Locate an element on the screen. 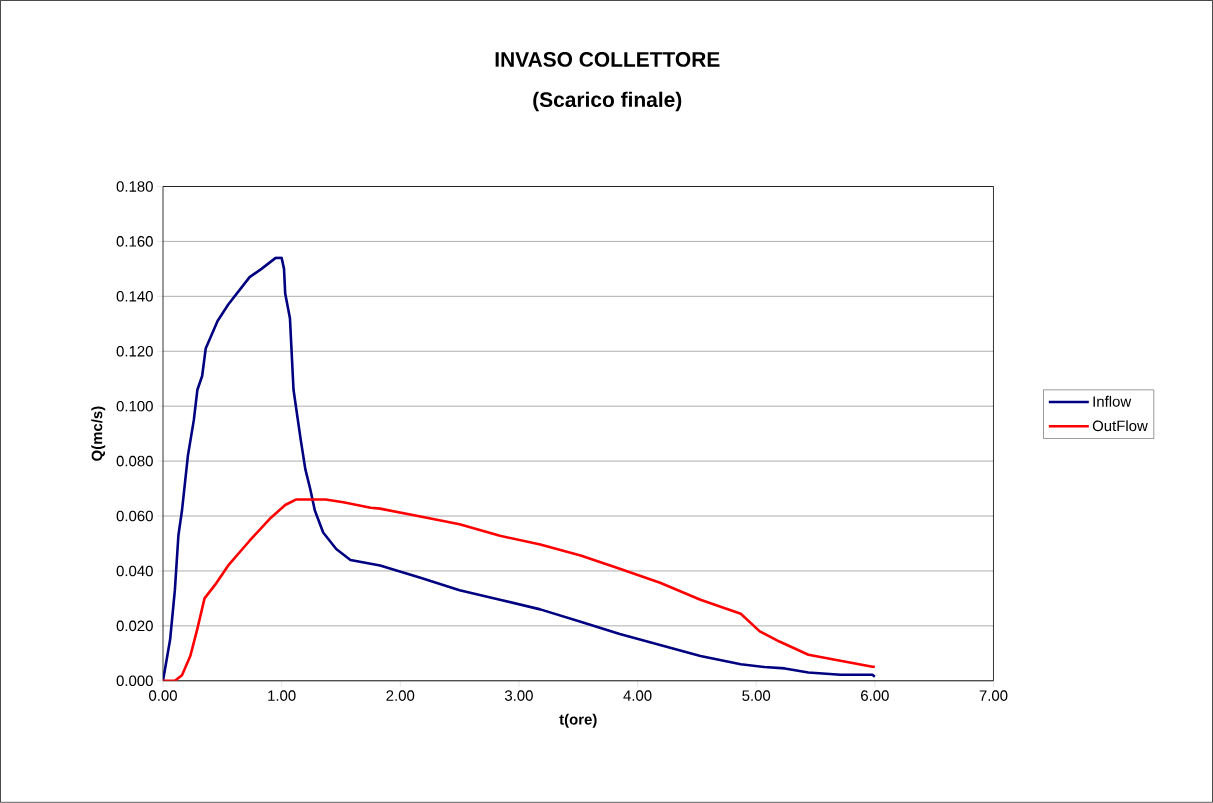  y-tick-label: 0.080 is located at coordinates (134, 461).